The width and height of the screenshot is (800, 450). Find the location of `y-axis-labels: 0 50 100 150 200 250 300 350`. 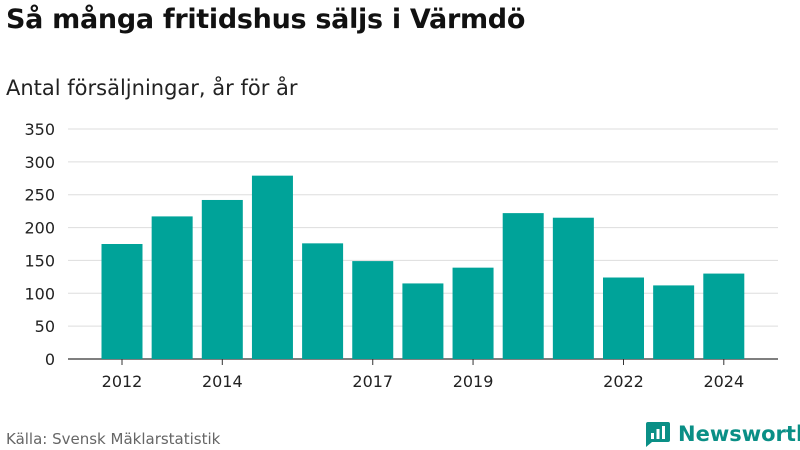

y-axis-labels: 0 50 100 150 200 250 300 350 is located at coordinates (39, 244).